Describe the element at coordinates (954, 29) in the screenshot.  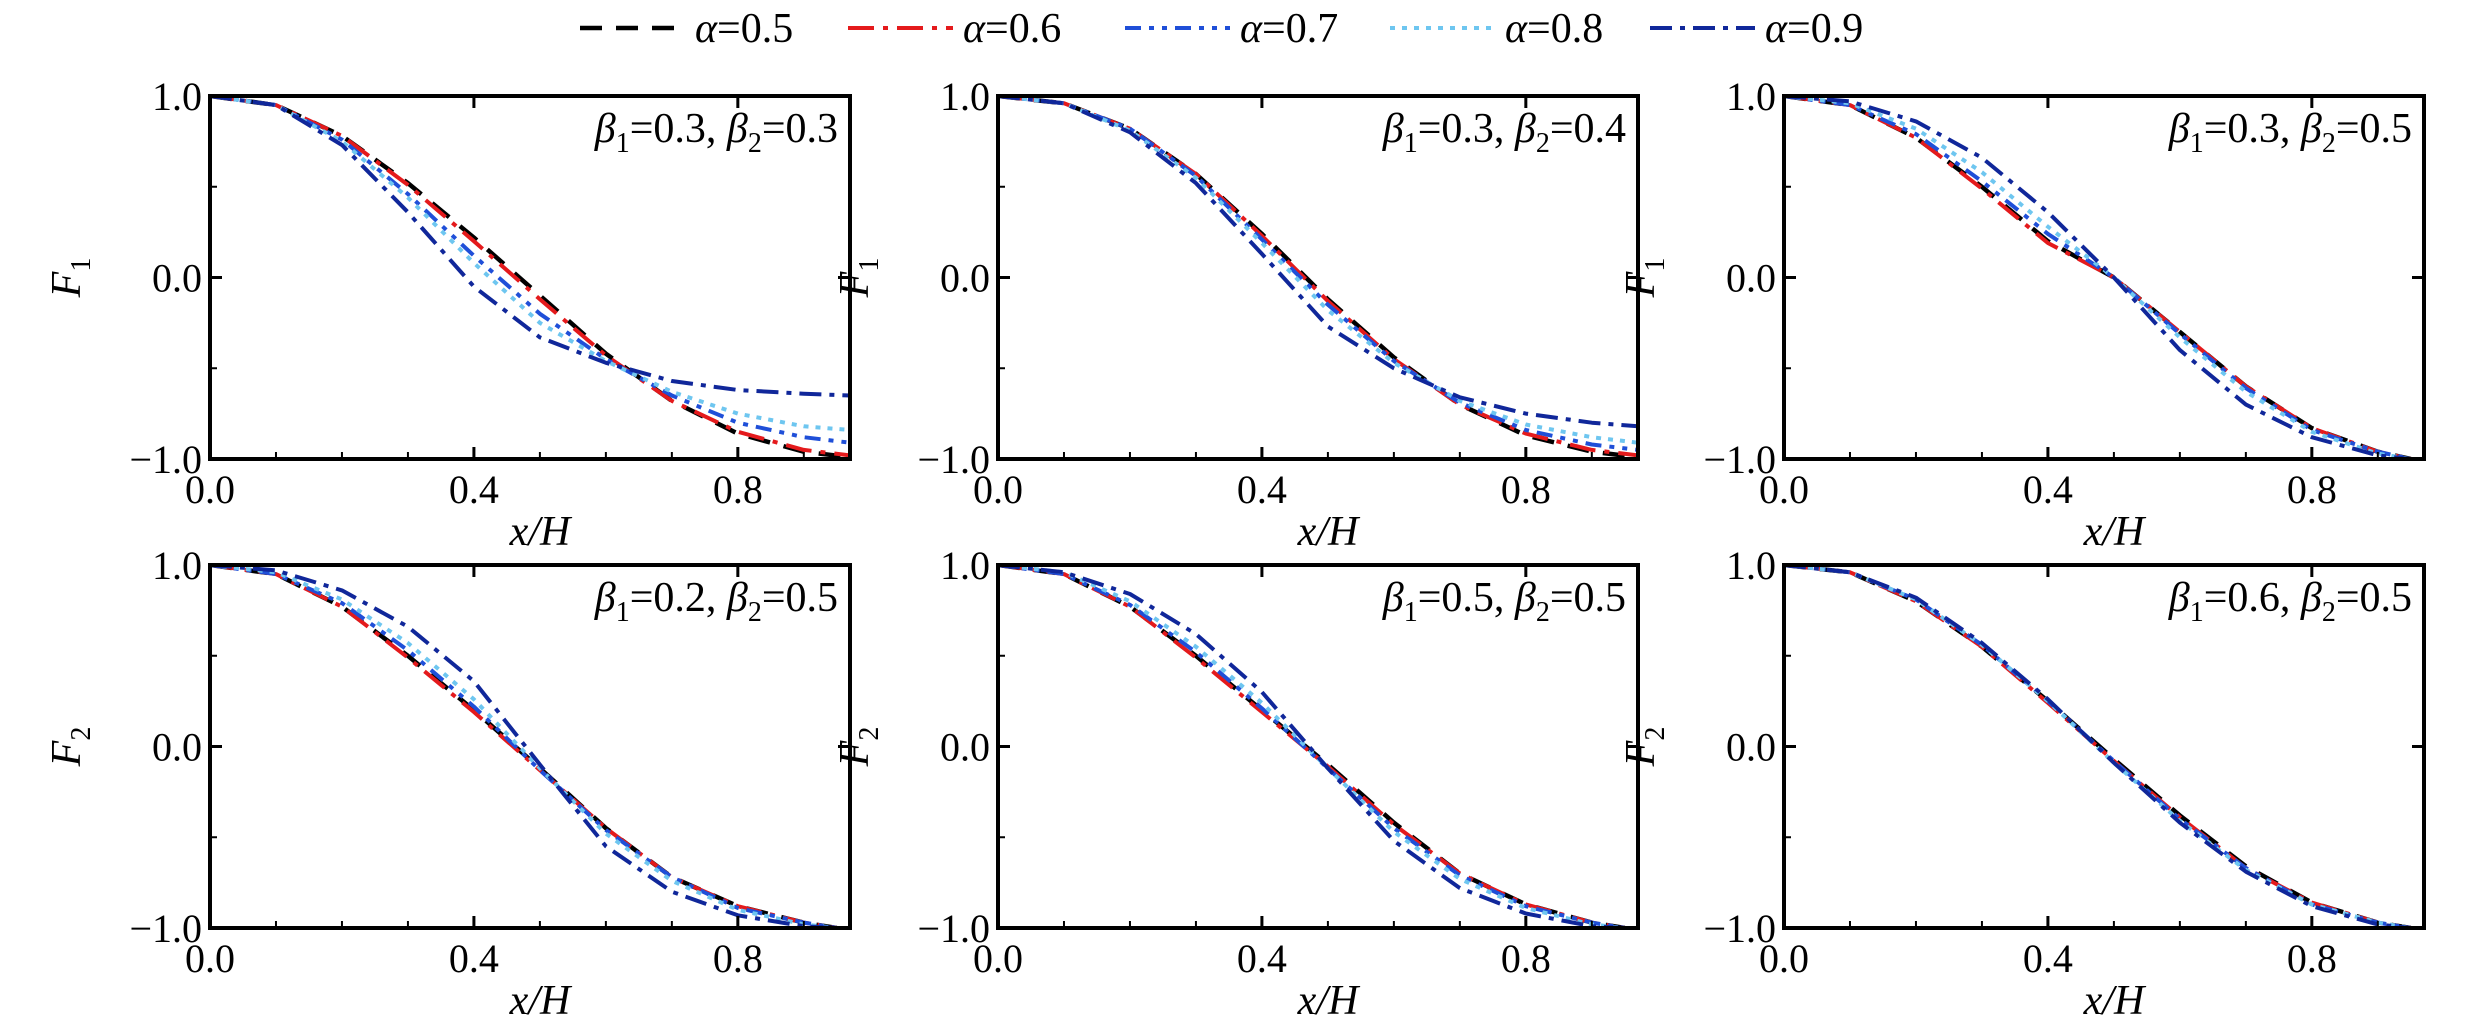
I see `legend-entry-alpha-0.6: α=0.6` at that location.